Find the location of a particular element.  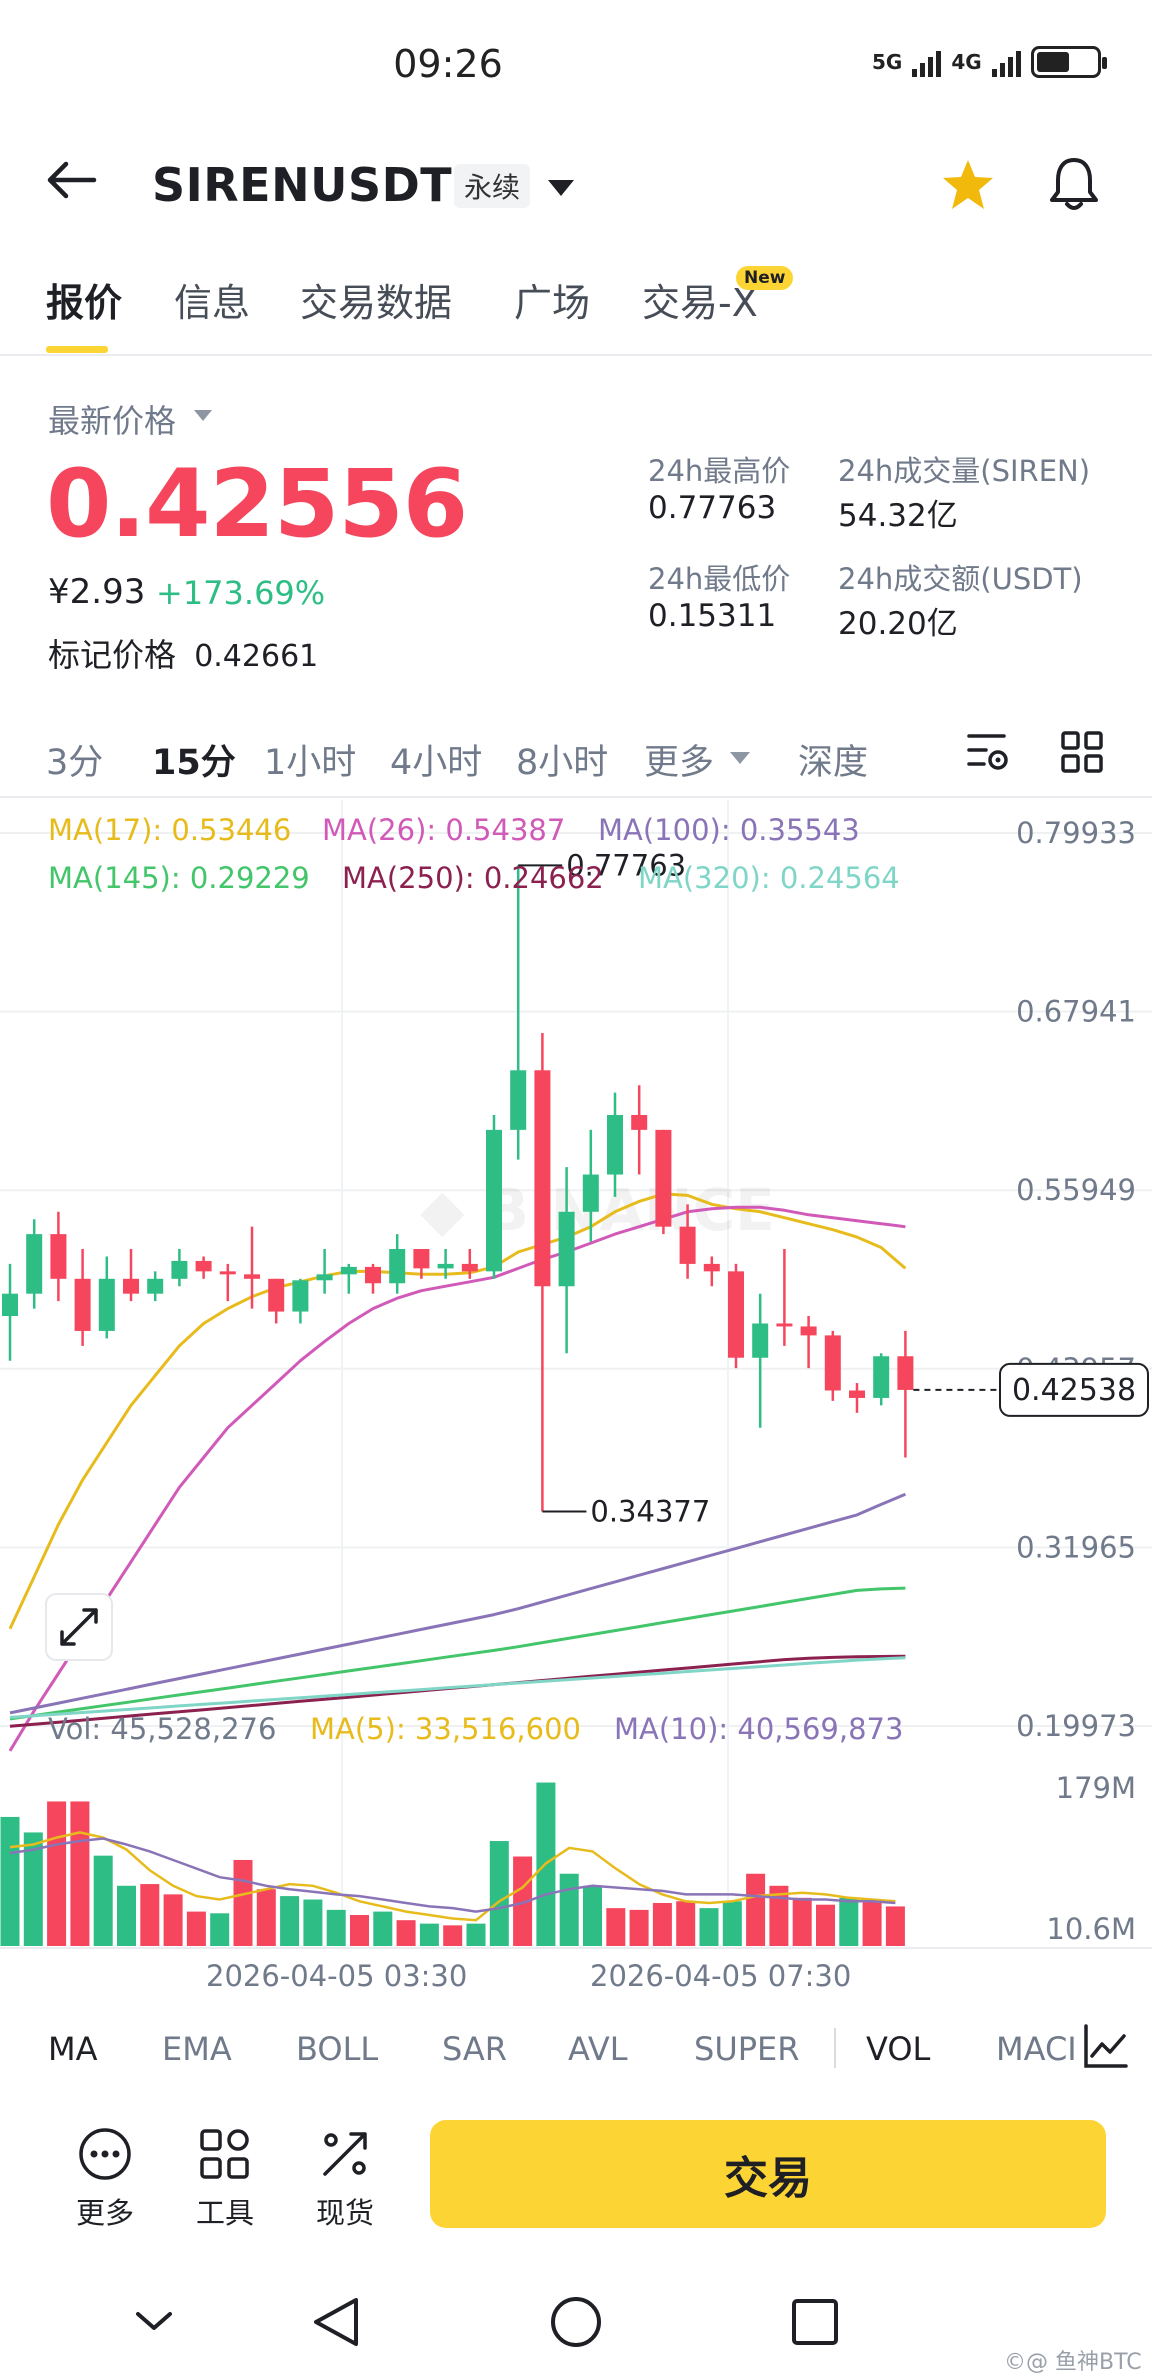

indicator-chart-icon is located at coordinates (1106, 2046).